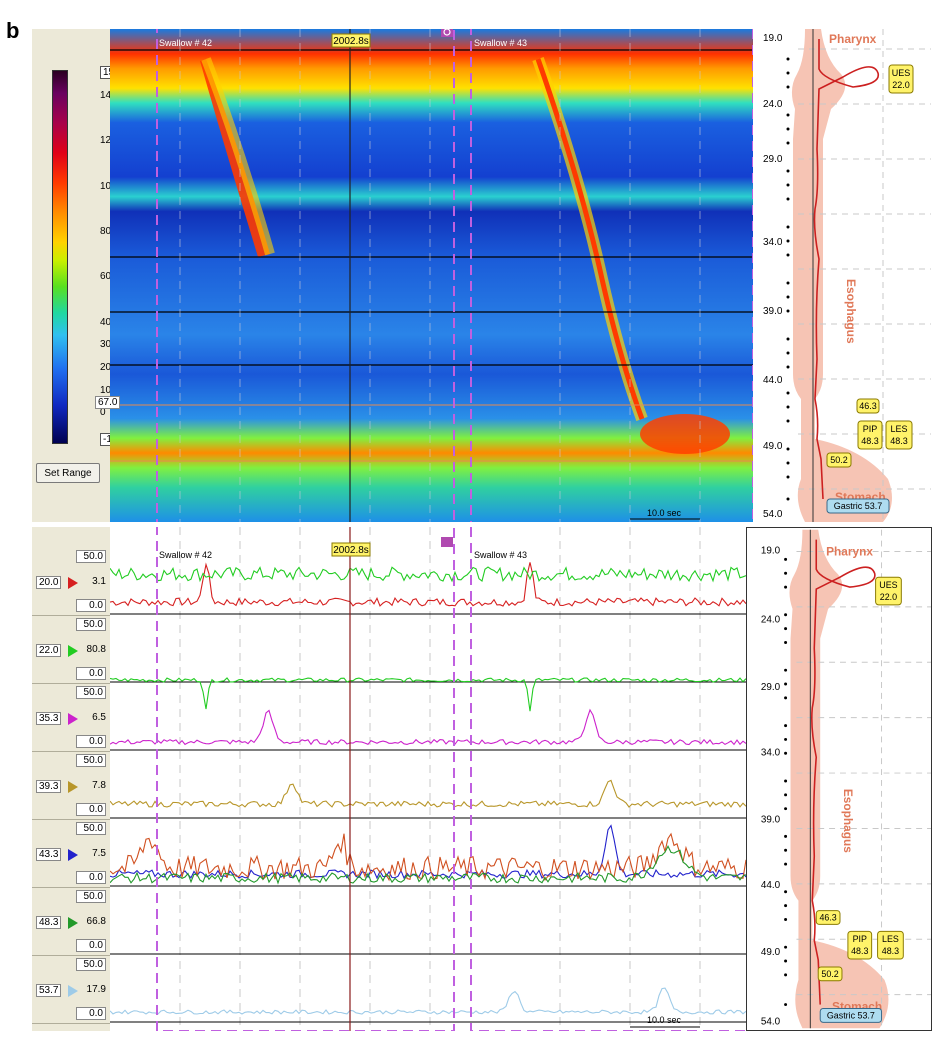  Describe the element at coordinates (898, 429) in the screenshot. I see `les-label: LES` at that location.